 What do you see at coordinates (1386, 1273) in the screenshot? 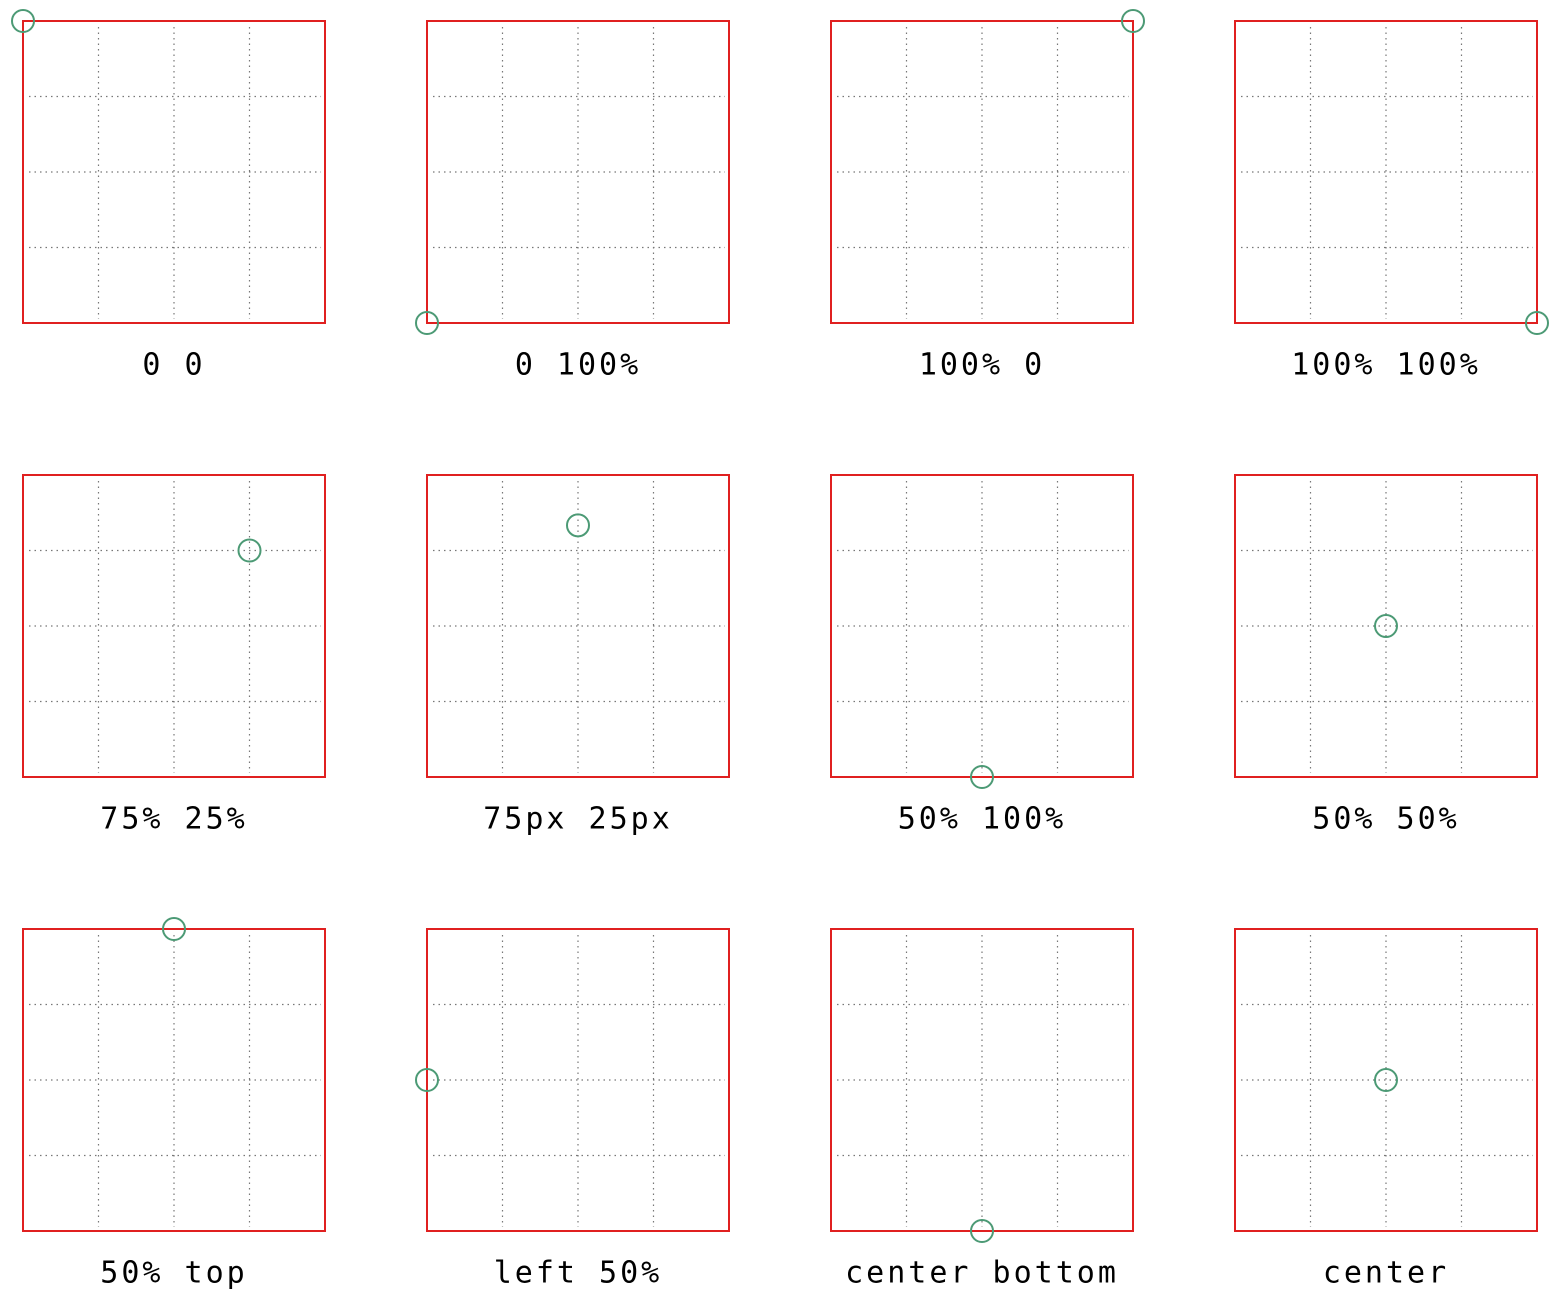
I see `label: center` at bounding box center [1386, 1273].